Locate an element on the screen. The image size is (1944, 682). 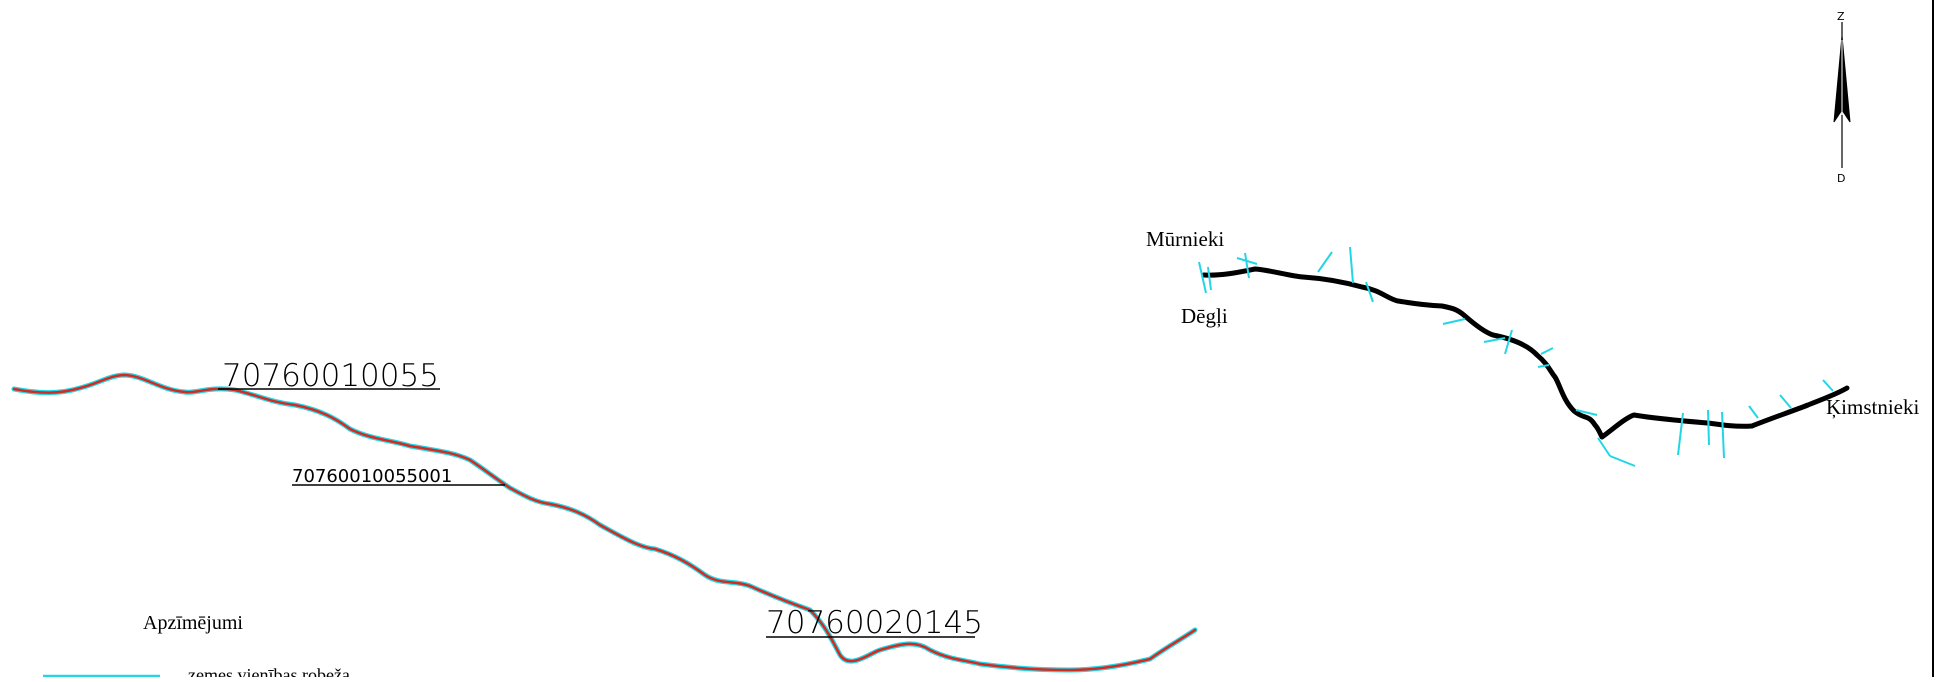
right-road-group is located at coordinates (1524, 356).